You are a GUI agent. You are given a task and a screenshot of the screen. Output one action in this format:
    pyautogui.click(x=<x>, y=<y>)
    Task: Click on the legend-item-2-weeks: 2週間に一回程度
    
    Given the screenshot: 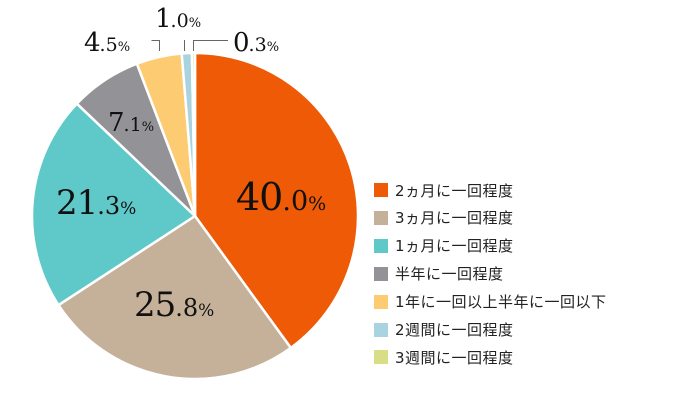 What is the action you would take?
    pyautogui.click(x=444, y=330)
    